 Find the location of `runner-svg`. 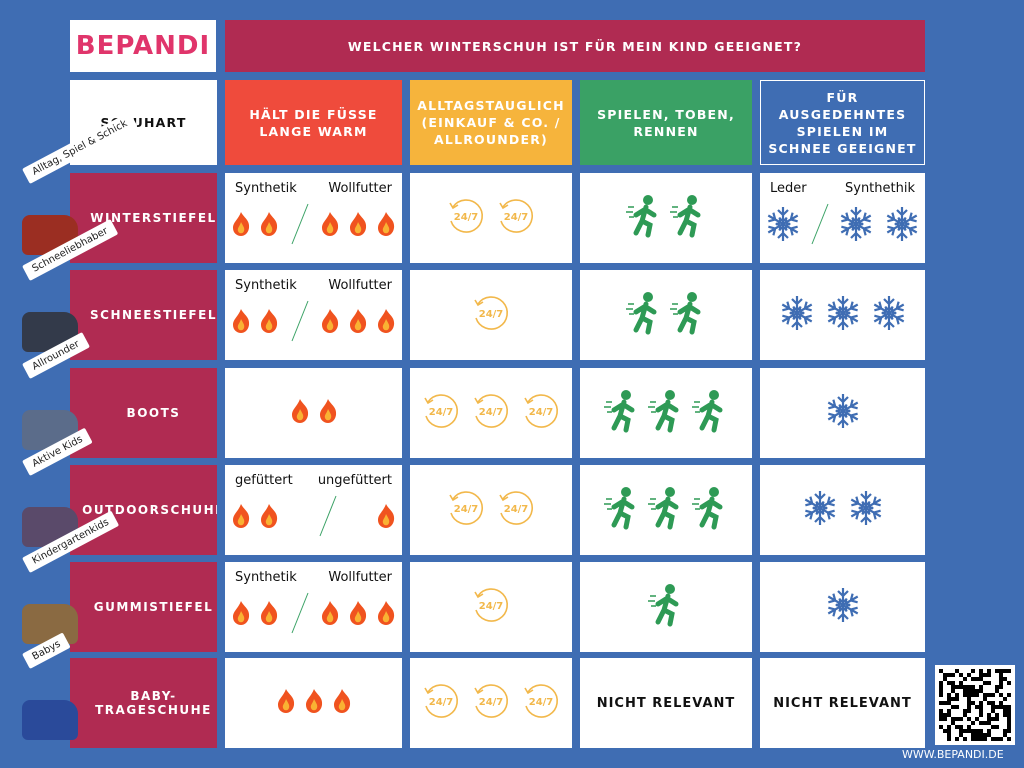

runner-svg is located at coordinates (685, 313).